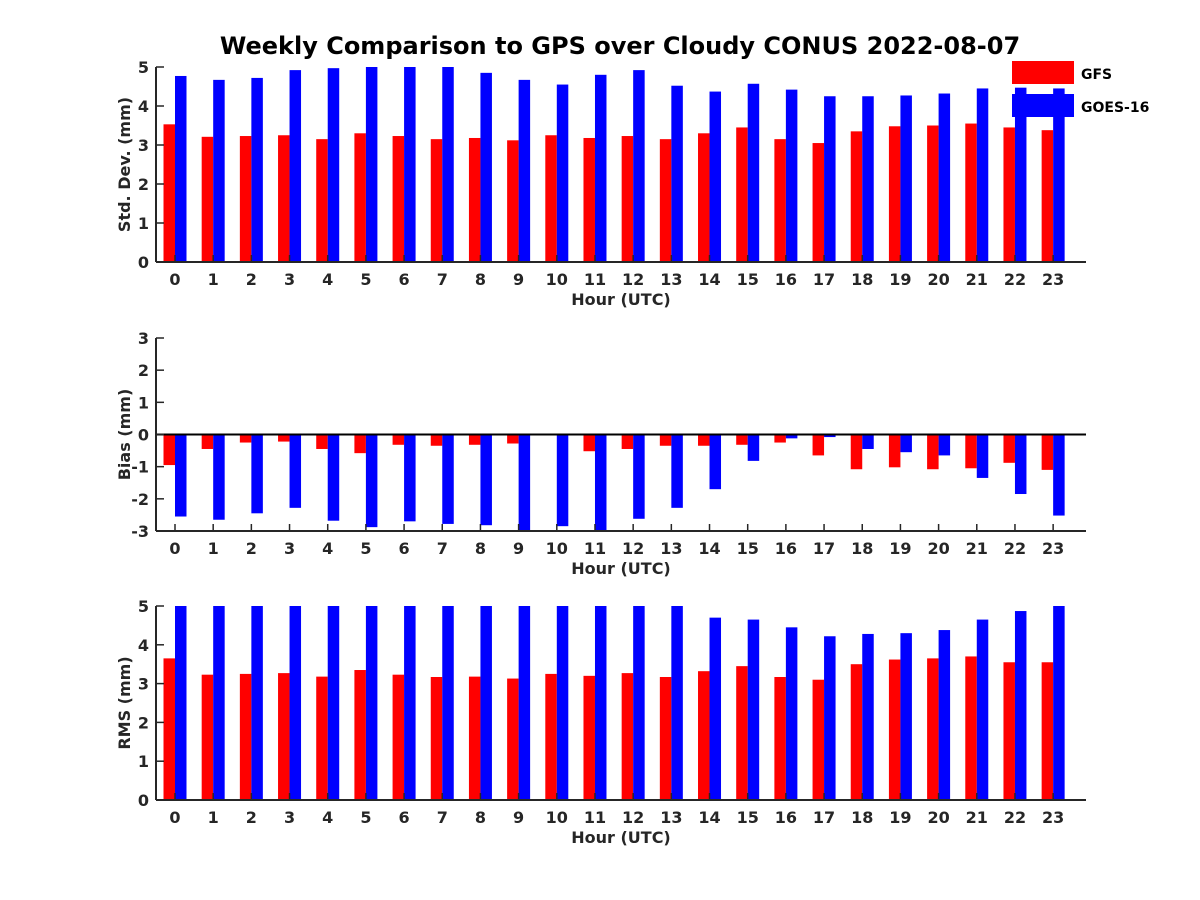 This screenshot has height=900, width=1200. I want to click on x-tick-label: 18, so click(862, 817).